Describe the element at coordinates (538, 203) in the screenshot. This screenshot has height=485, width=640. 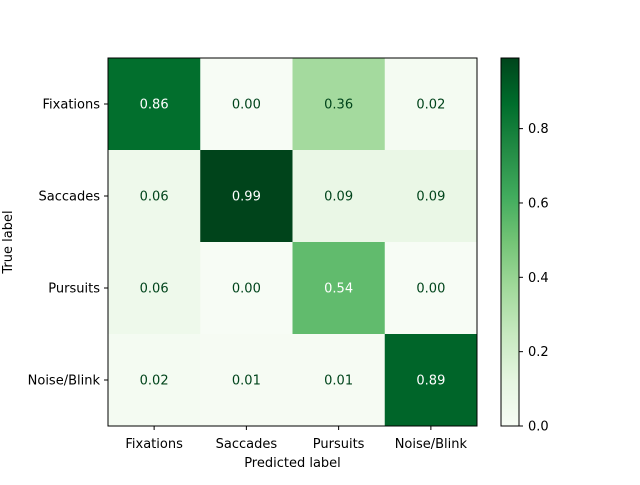
I see `colorbar-tick-label: 0.6` at that location.